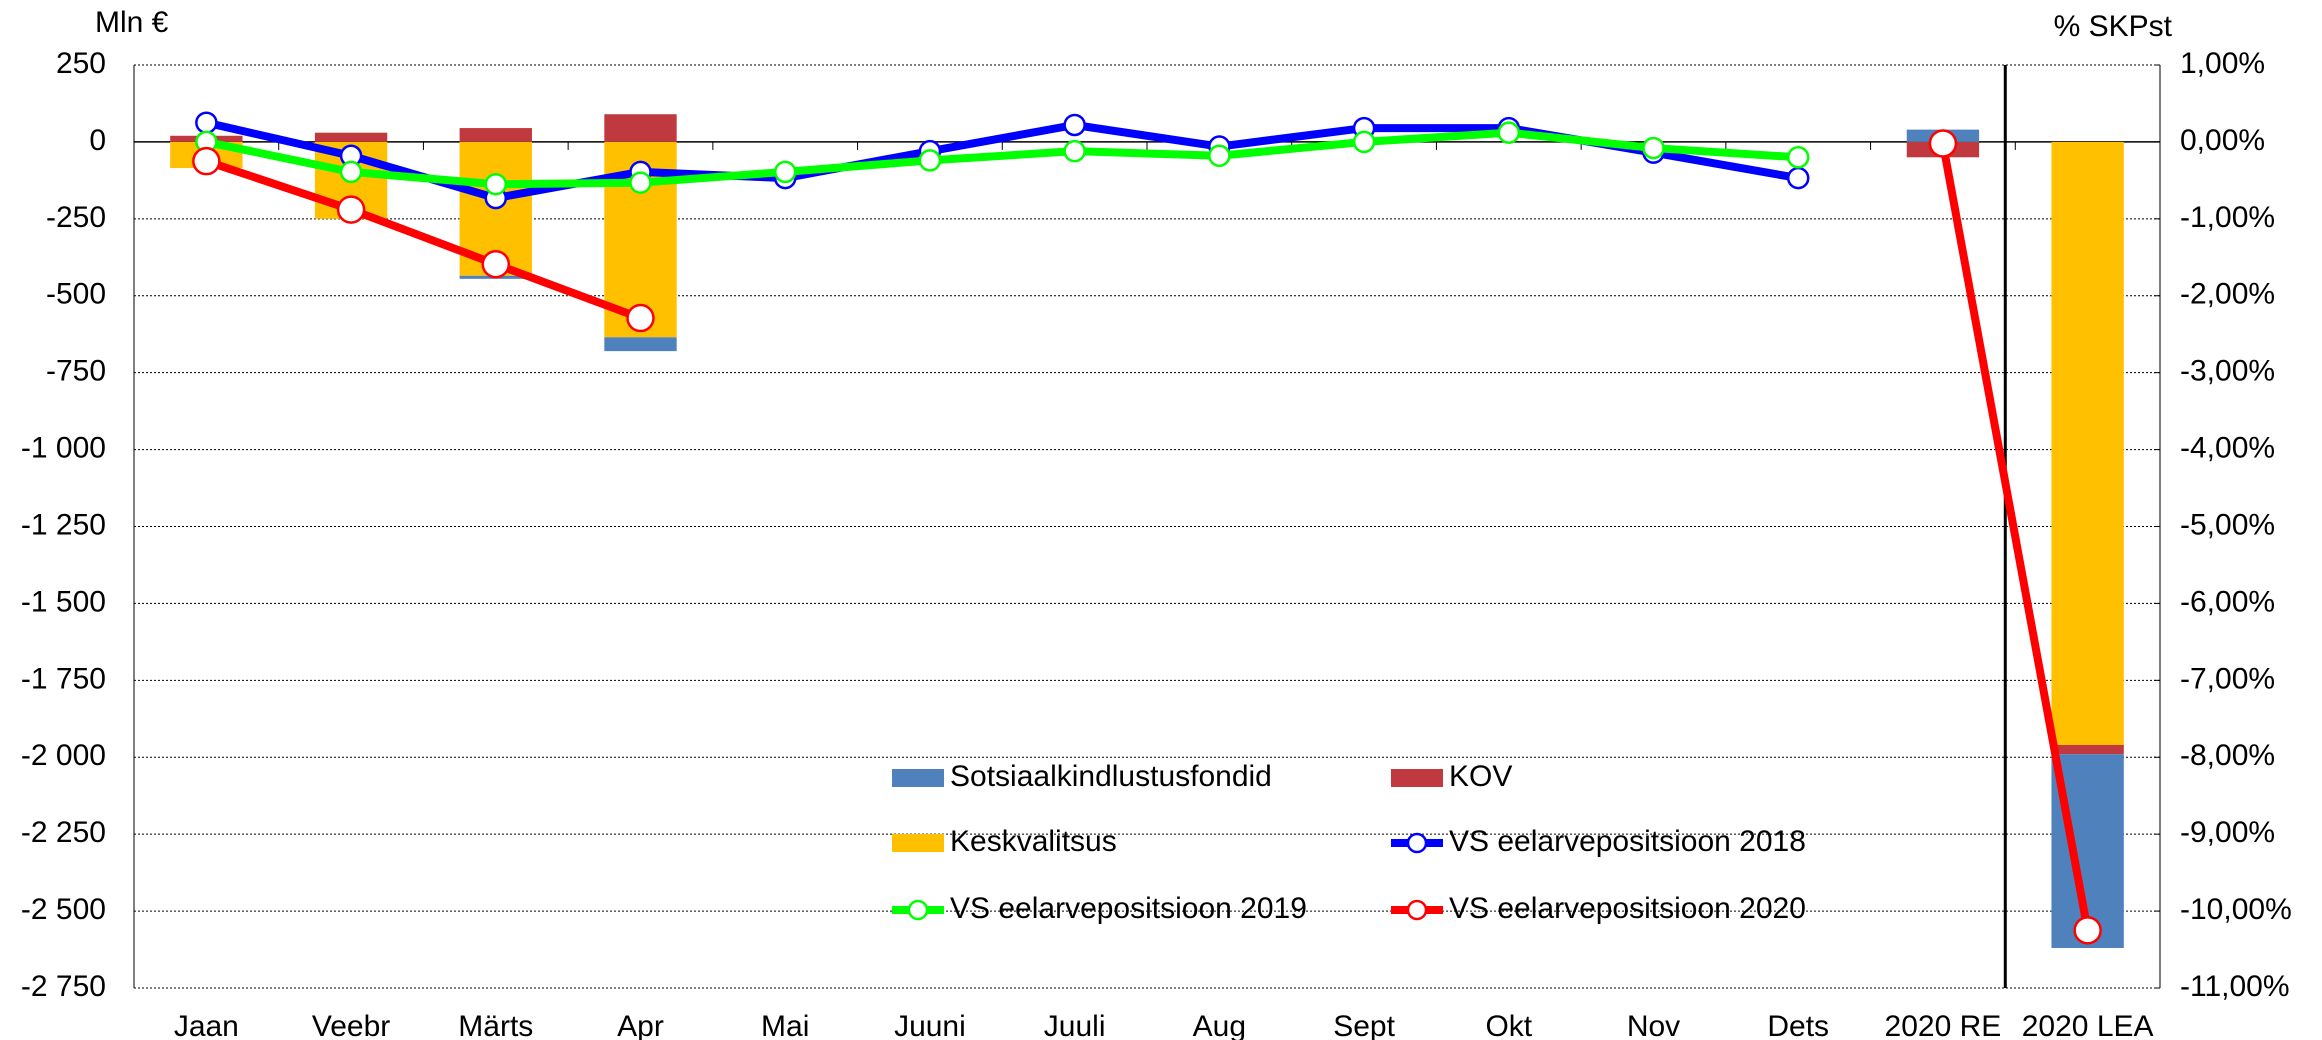 This screenshot has width=2322, height=1040. Describe the element at coordinates (76, 371) in the screenshot. I see `y-tick-label: -750` at that location.